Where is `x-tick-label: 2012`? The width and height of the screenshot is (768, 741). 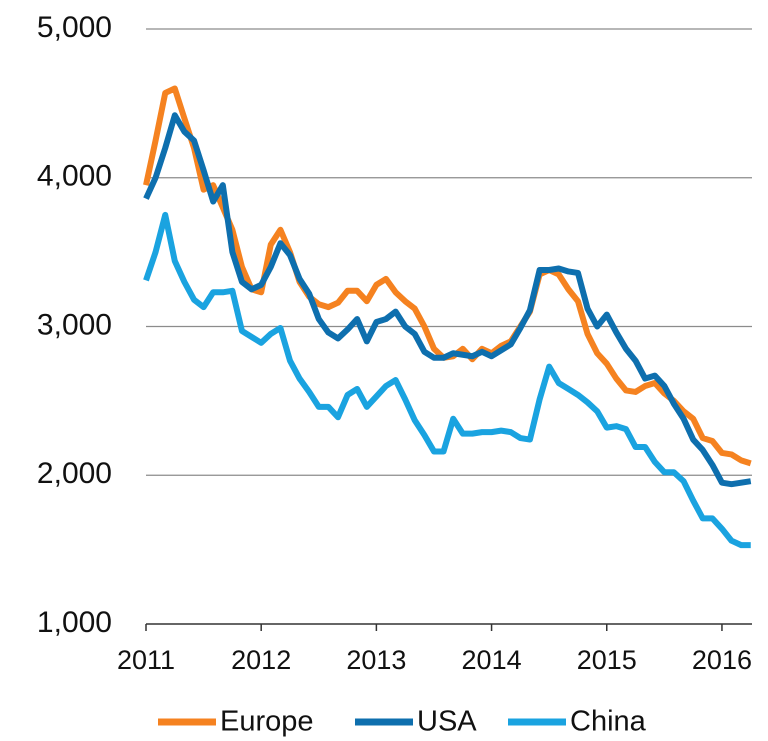
x-tick-label: 2012 is located at coordinates (261, 660).